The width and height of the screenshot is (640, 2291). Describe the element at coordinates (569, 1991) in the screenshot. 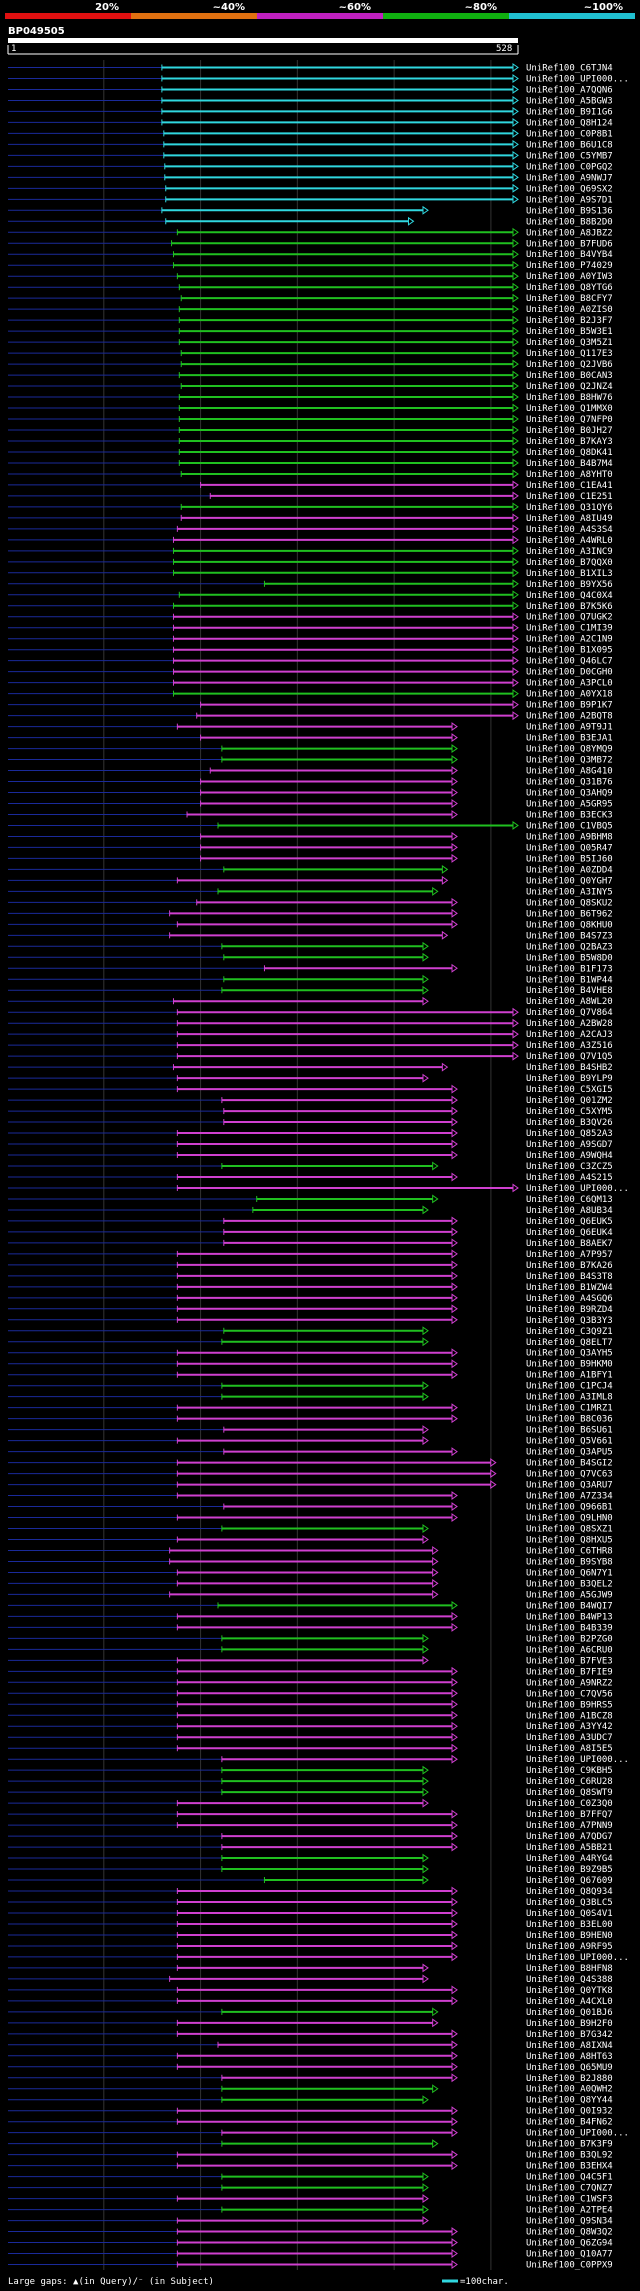

I see `hit-label: UniRef100_Q0YTK8` at that location.